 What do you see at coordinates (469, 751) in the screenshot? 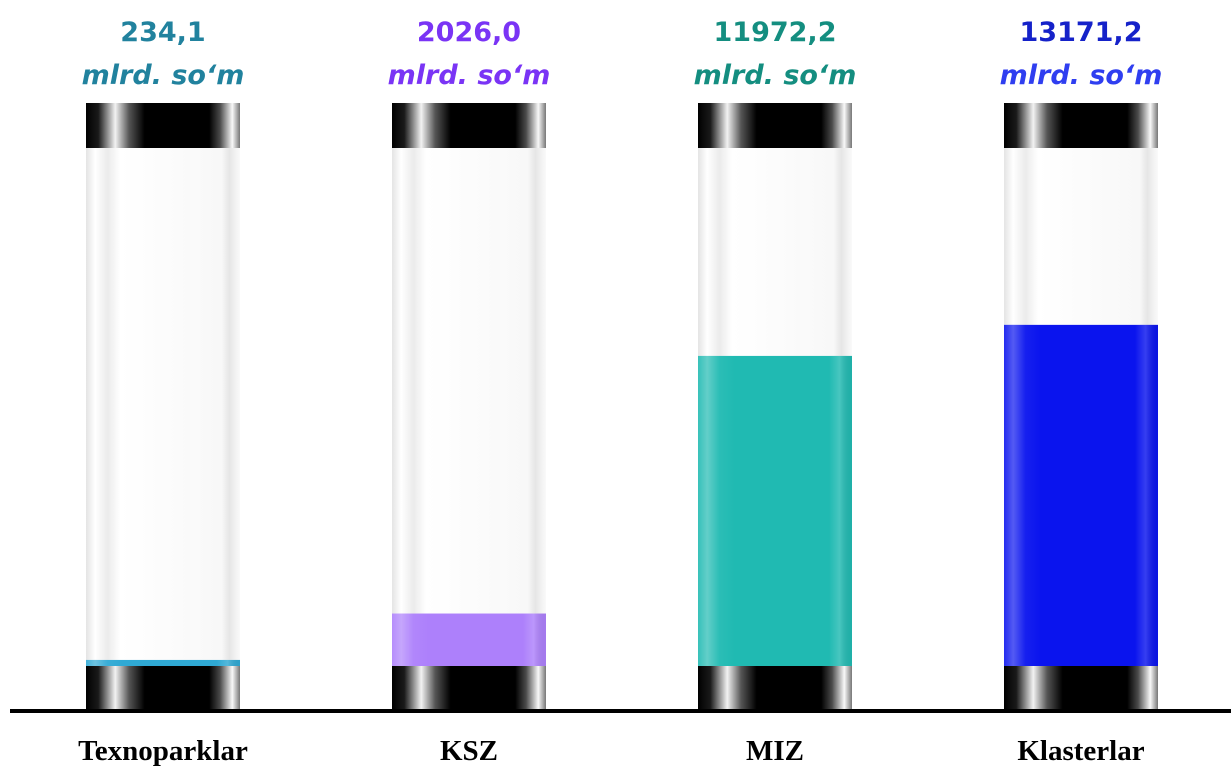
I see `category-label: KSZ` at bounding box center [469, 751].